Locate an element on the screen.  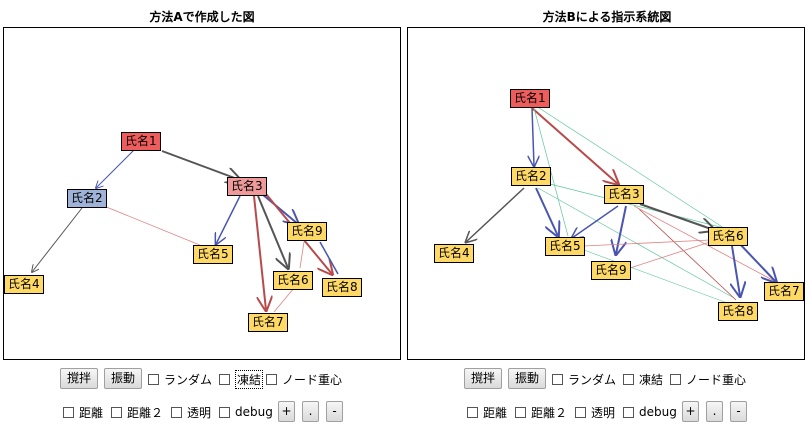
node-n4-b: 氏名4 is located at coordinates (454, 253).